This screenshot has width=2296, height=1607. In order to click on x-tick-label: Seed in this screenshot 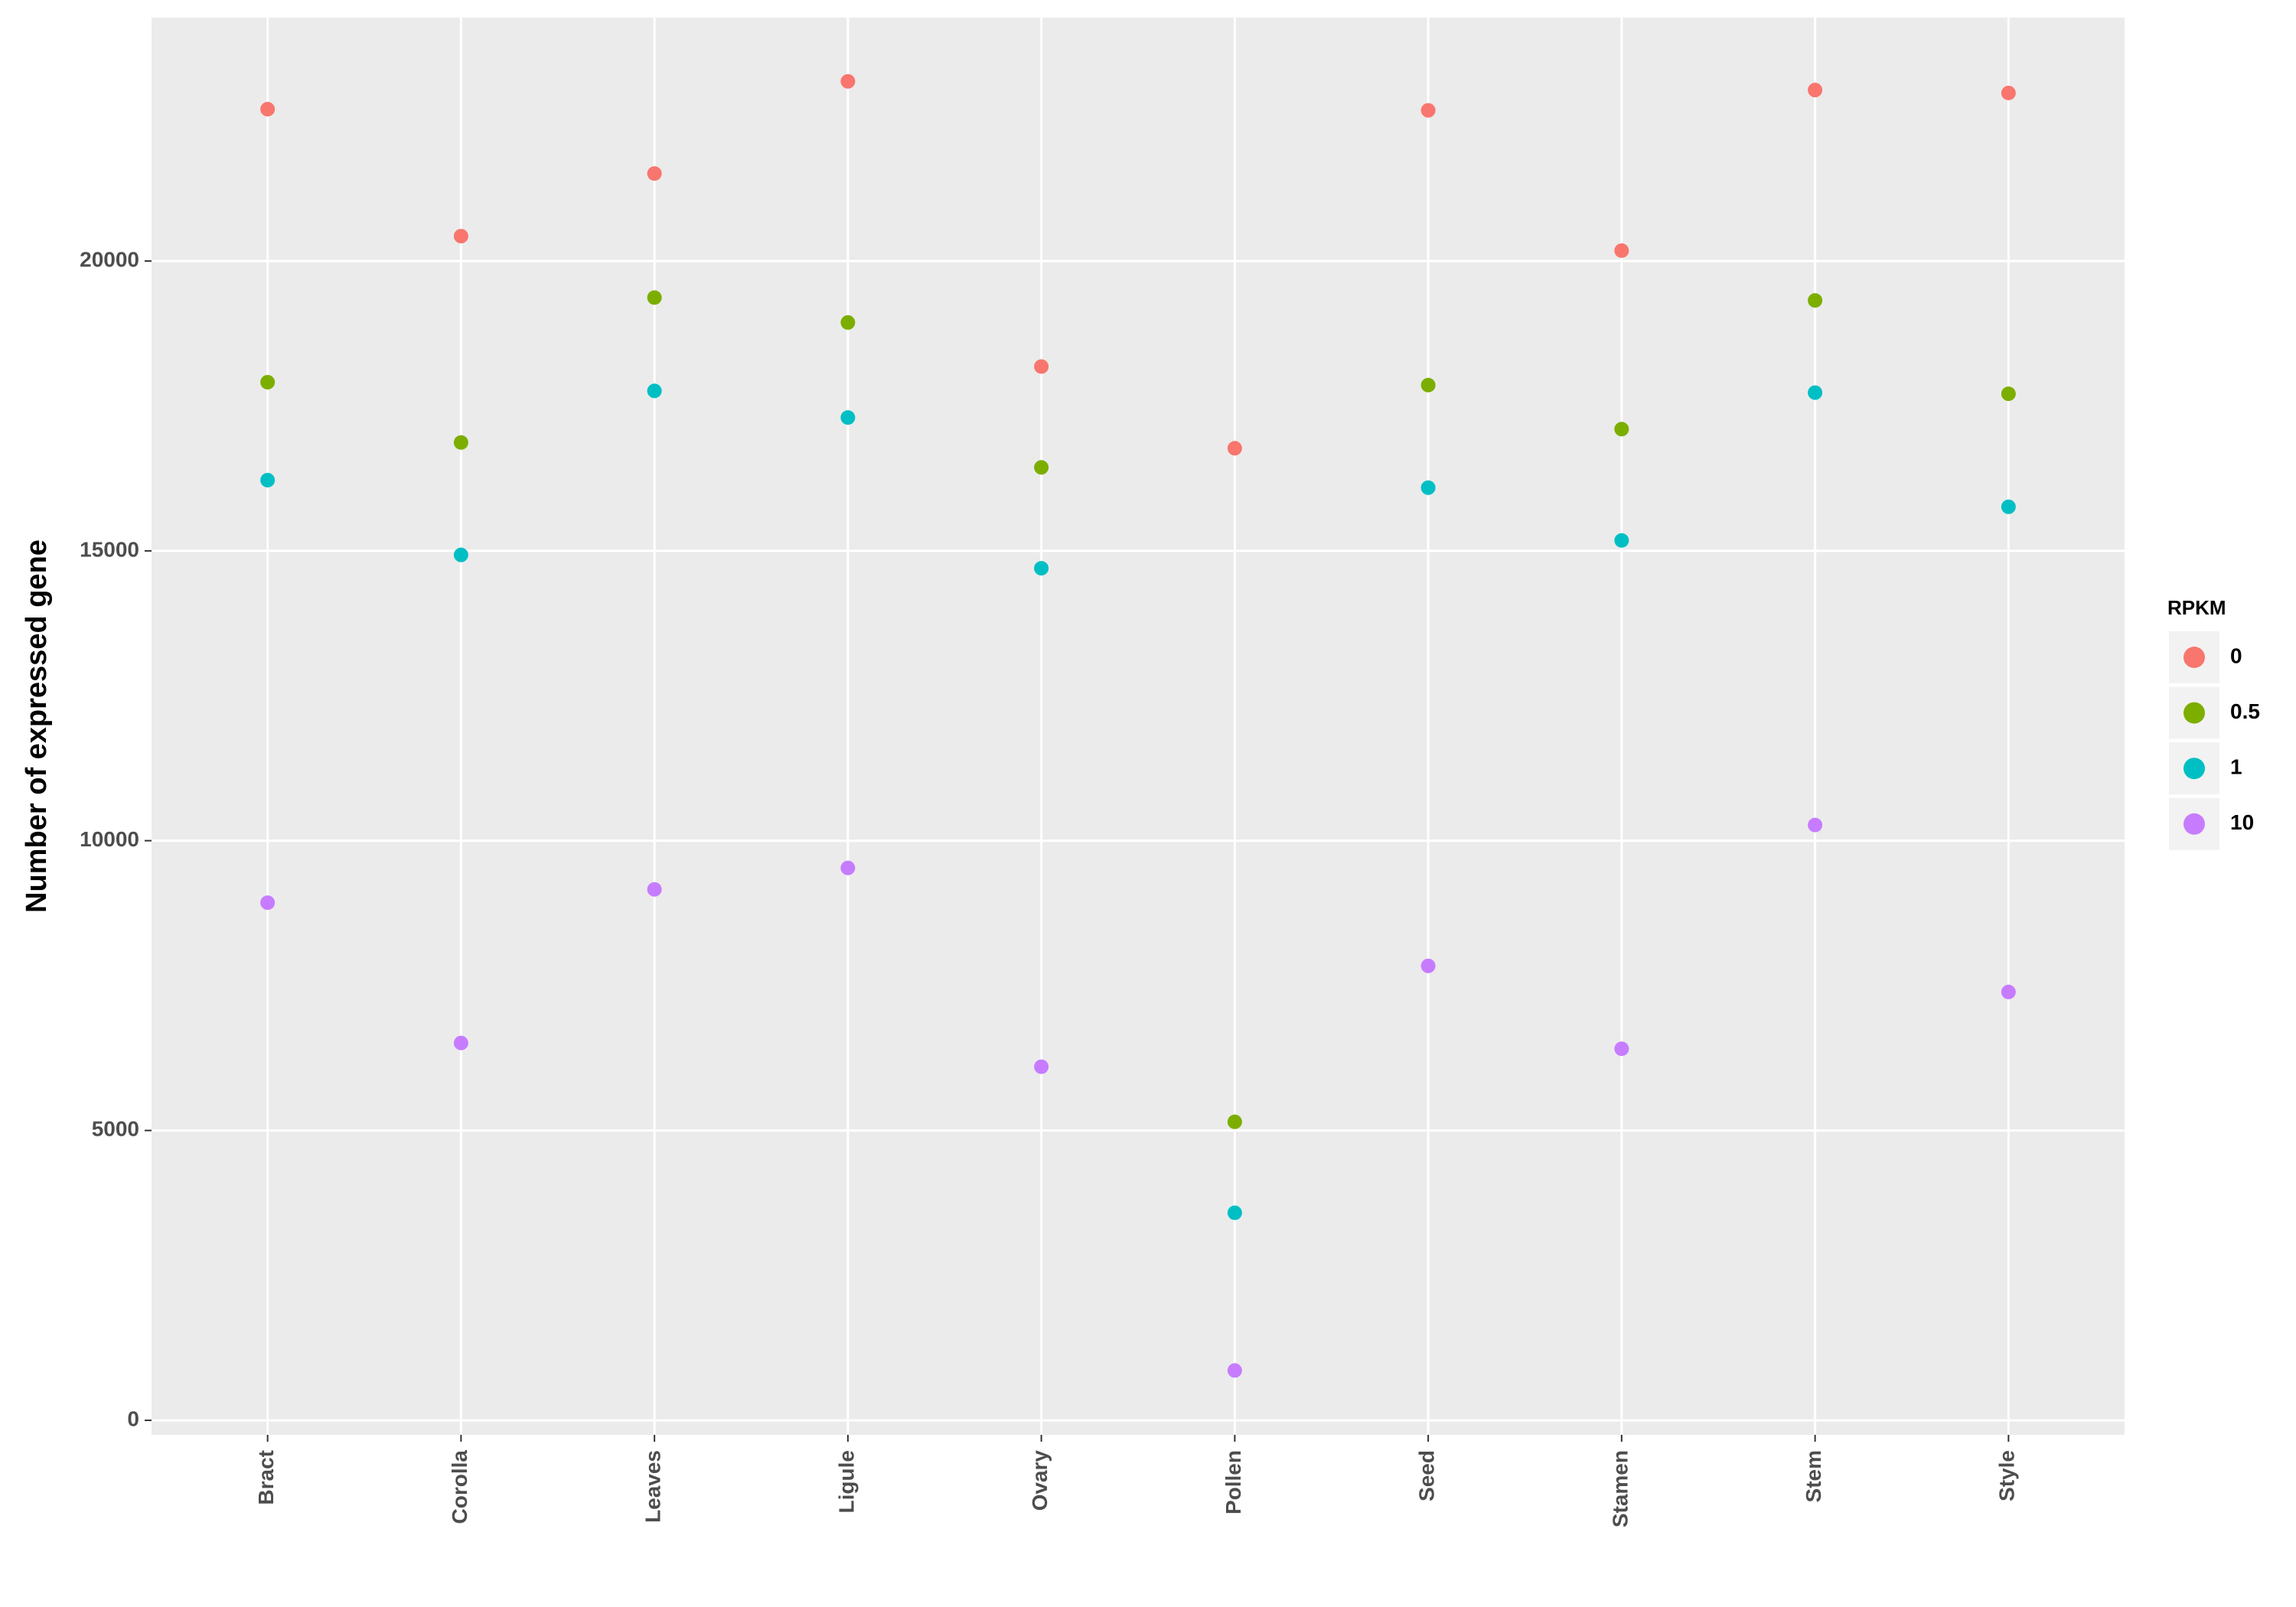, I will do `click(1427, 1476)`.